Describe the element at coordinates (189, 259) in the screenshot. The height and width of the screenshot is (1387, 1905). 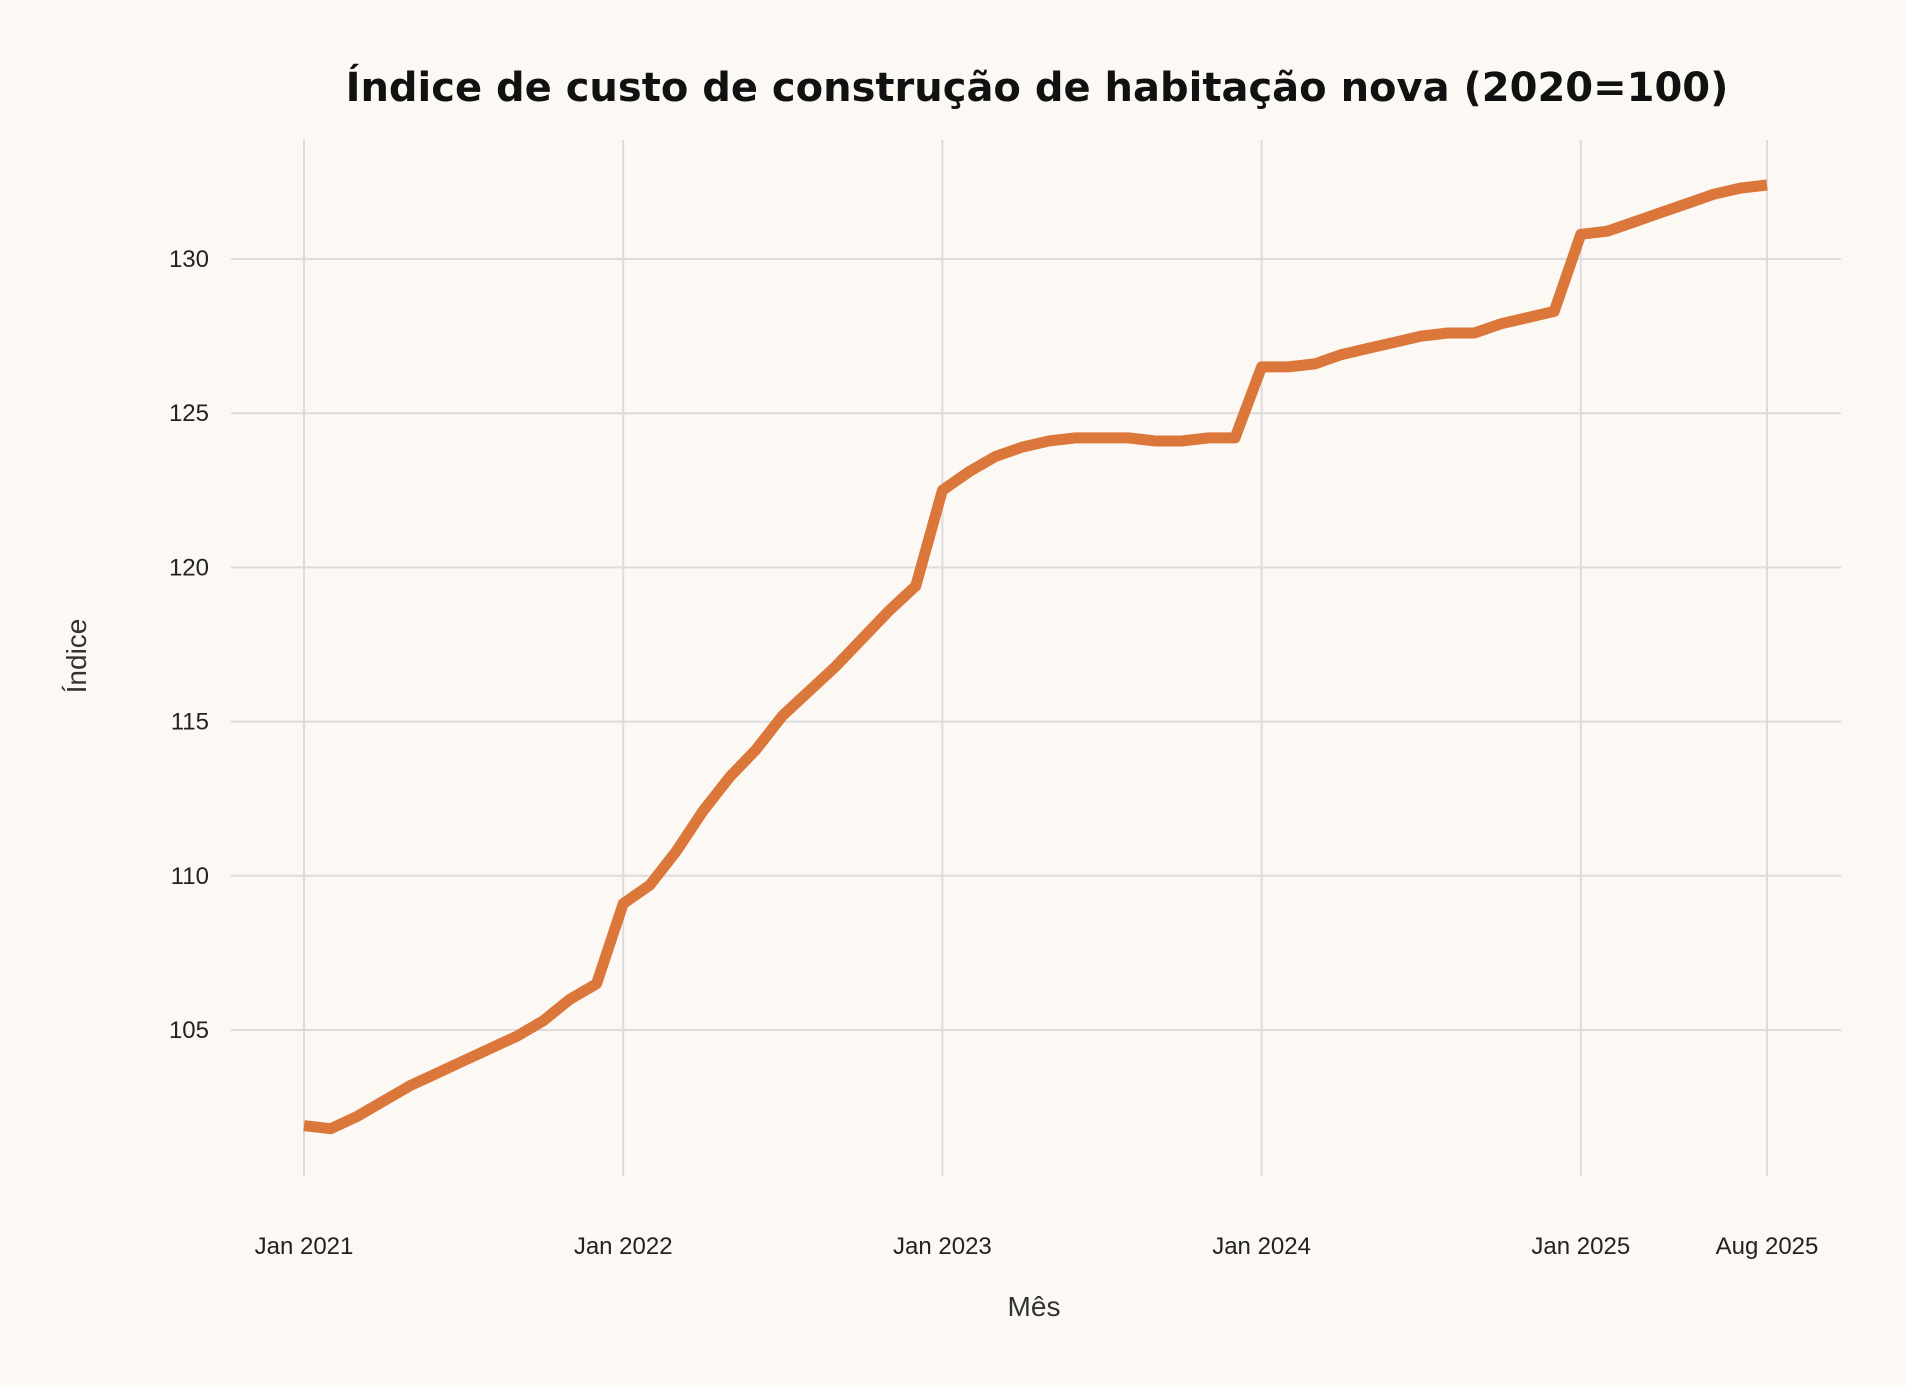
I see `y-tick-label: 130` at that location.